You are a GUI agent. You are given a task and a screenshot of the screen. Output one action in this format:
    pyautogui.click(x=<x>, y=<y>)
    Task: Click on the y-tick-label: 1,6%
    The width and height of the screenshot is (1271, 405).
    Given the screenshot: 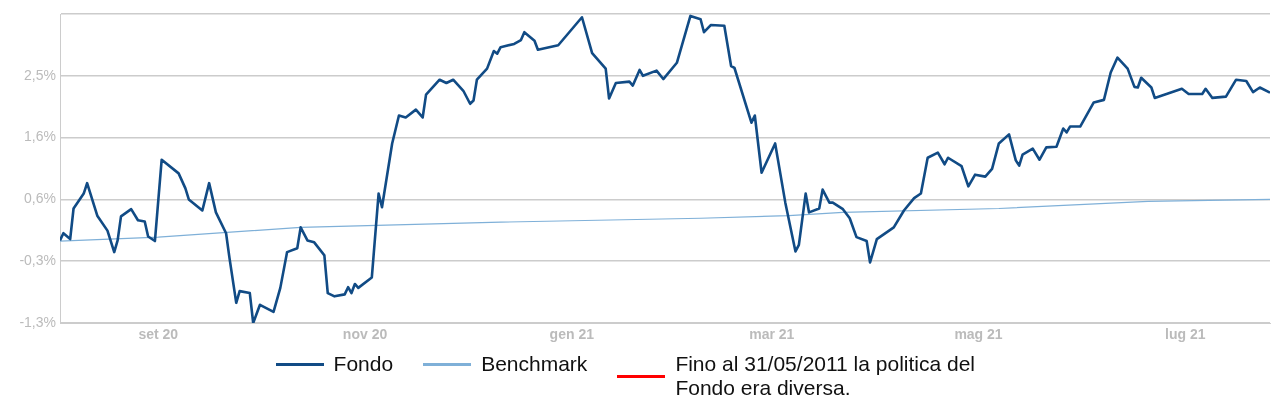 What is the action you would take?
    pyautogui.click(x=40, y=136)
    